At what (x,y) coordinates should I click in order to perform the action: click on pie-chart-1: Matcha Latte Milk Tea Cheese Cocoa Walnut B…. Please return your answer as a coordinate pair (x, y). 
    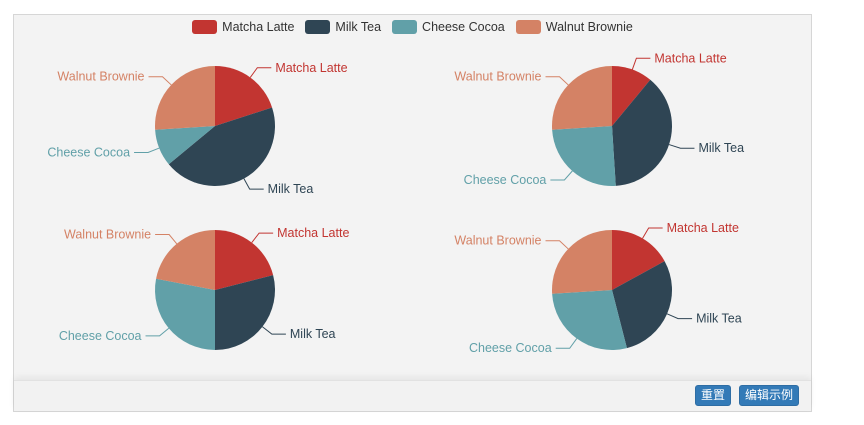
    Looking at the image, I should click on (197, 128).